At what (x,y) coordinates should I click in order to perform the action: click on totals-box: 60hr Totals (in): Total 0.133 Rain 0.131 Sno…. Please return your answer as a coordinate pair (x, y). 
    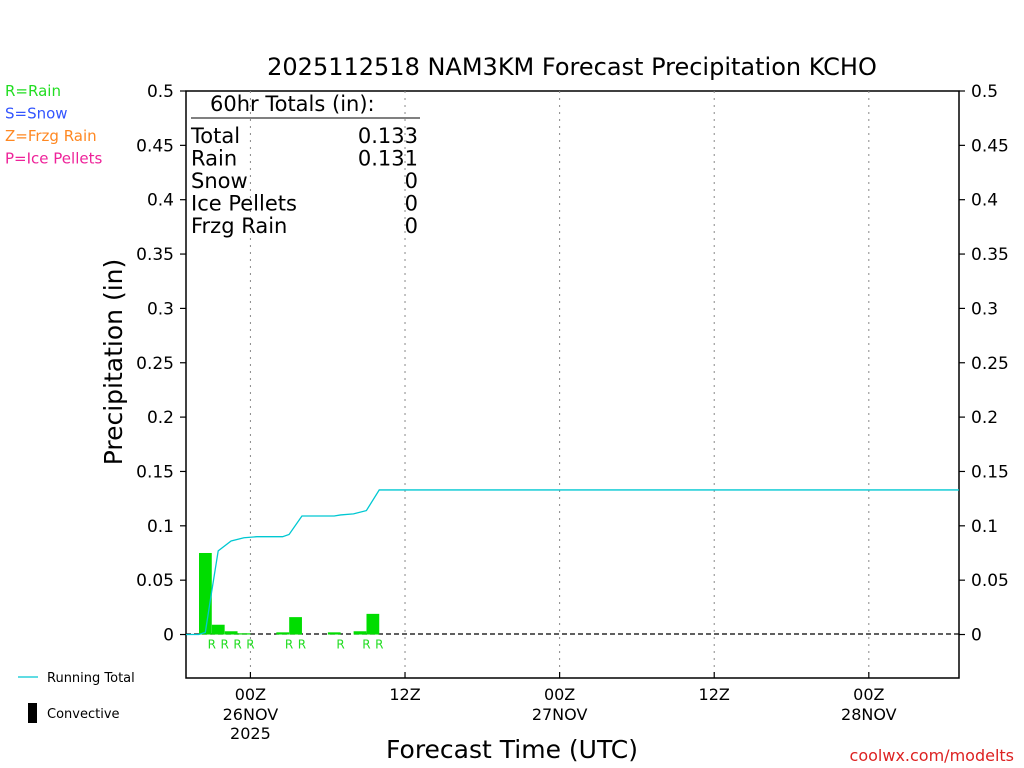
    Looking at the image, I should click on (305, 165).